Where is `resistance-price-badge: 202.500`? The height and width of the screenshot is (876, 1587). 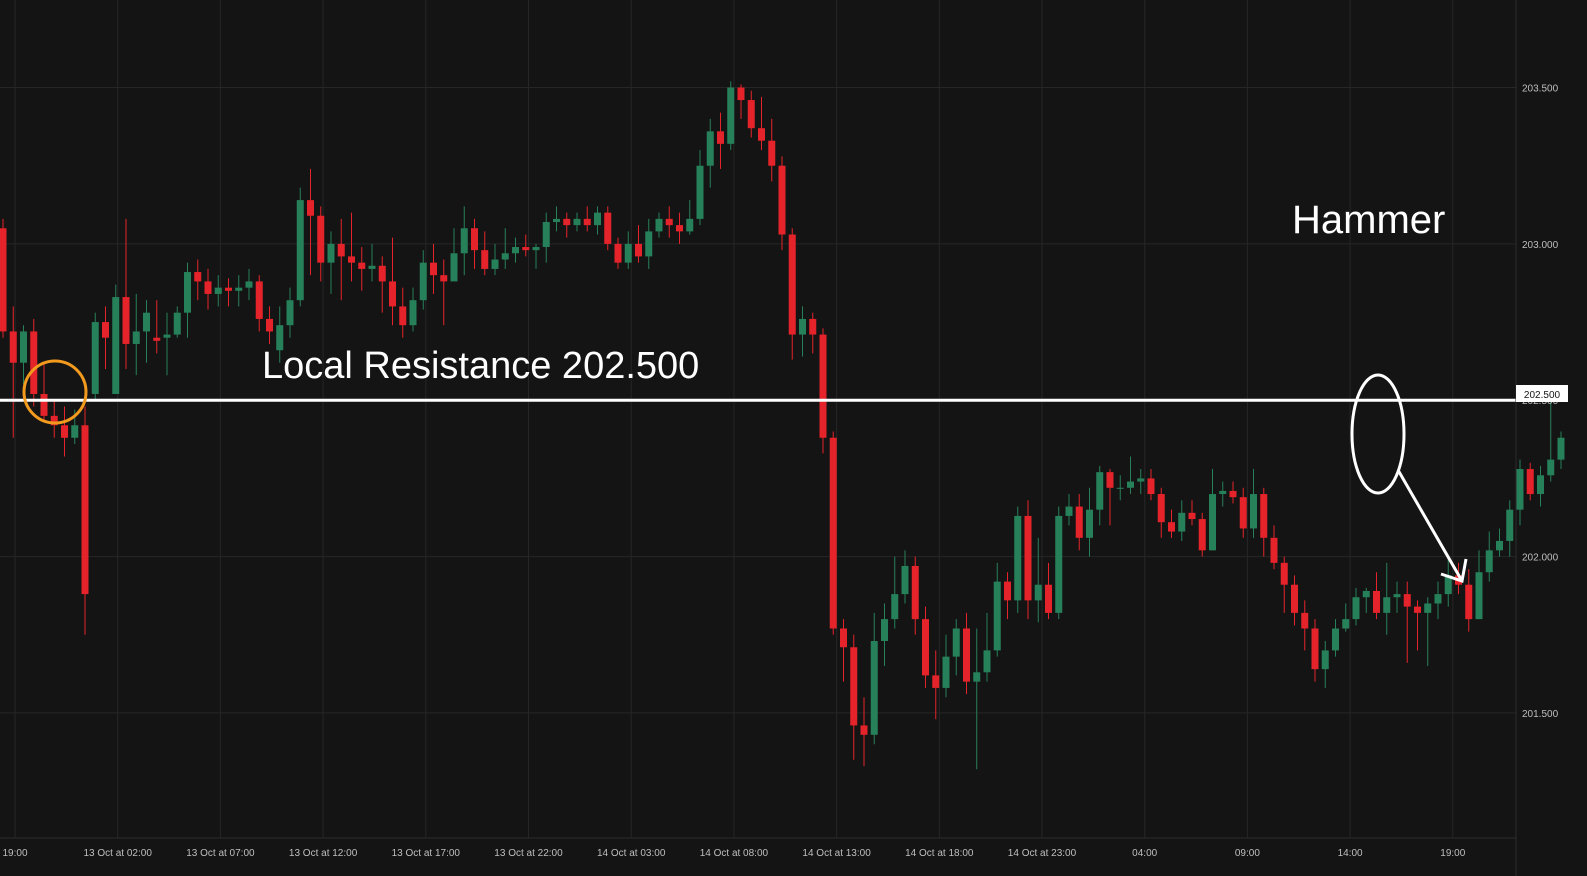
resistance-price-badge: 202.500 is located at coordinates (1542, 393).